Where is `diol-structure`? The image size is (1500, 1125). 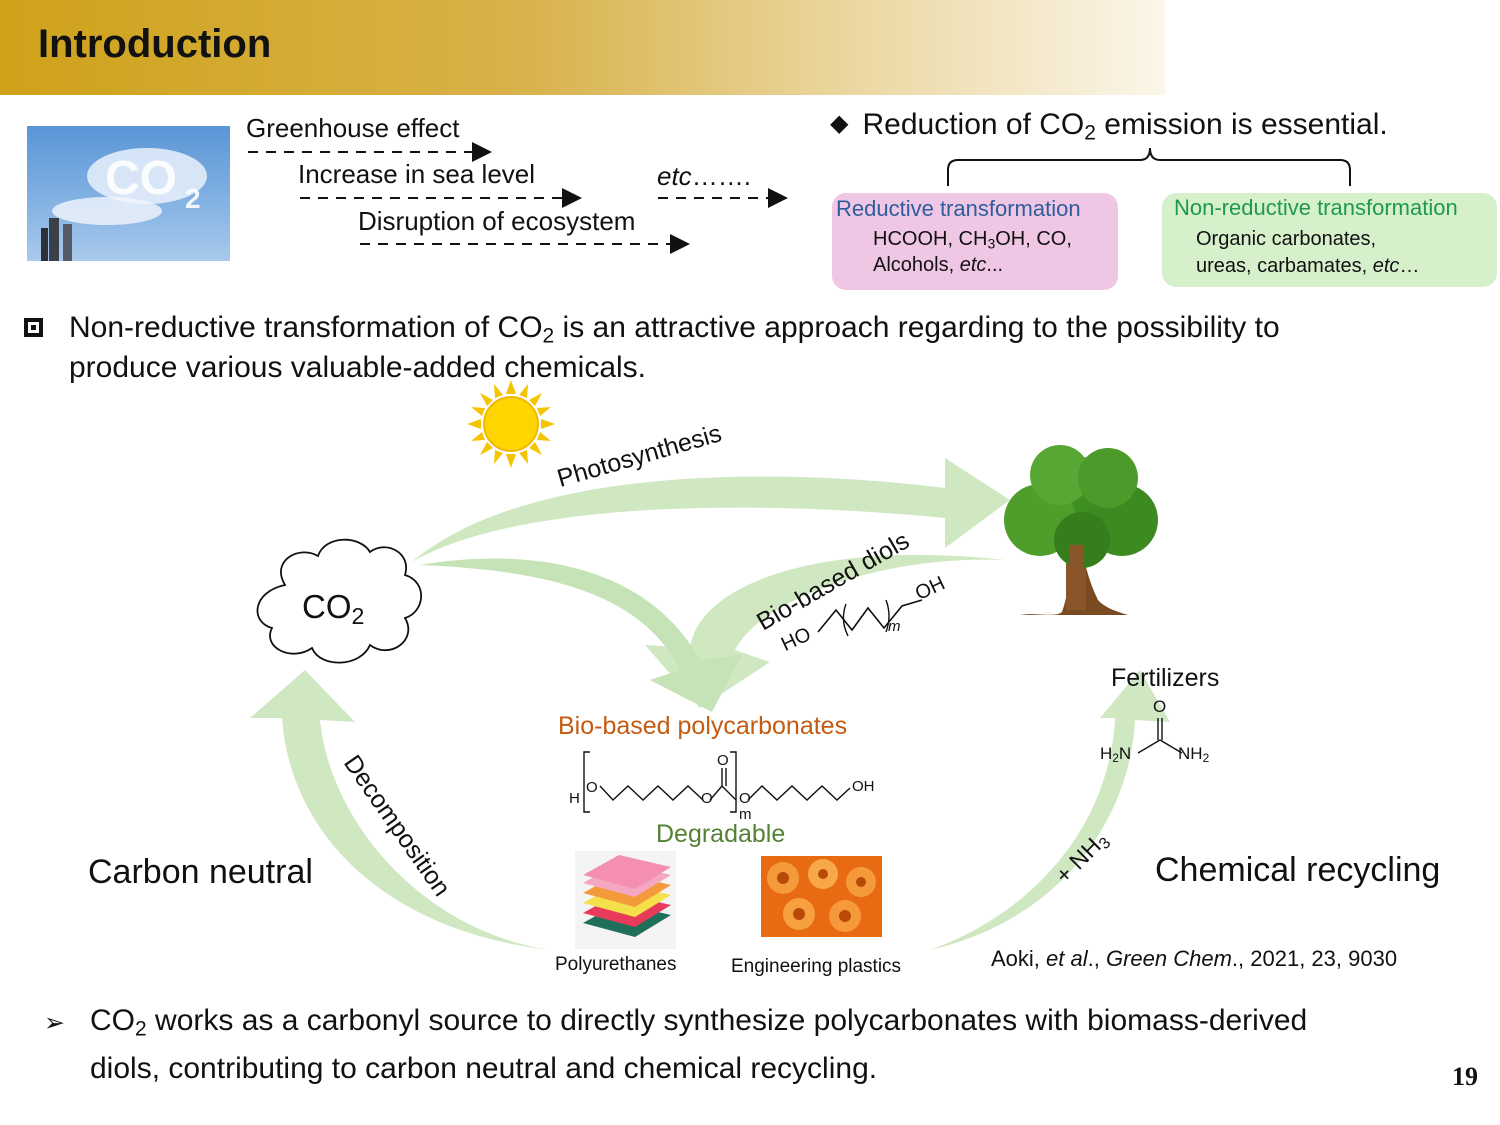 diol-structure is located at coordinates (870, 616).